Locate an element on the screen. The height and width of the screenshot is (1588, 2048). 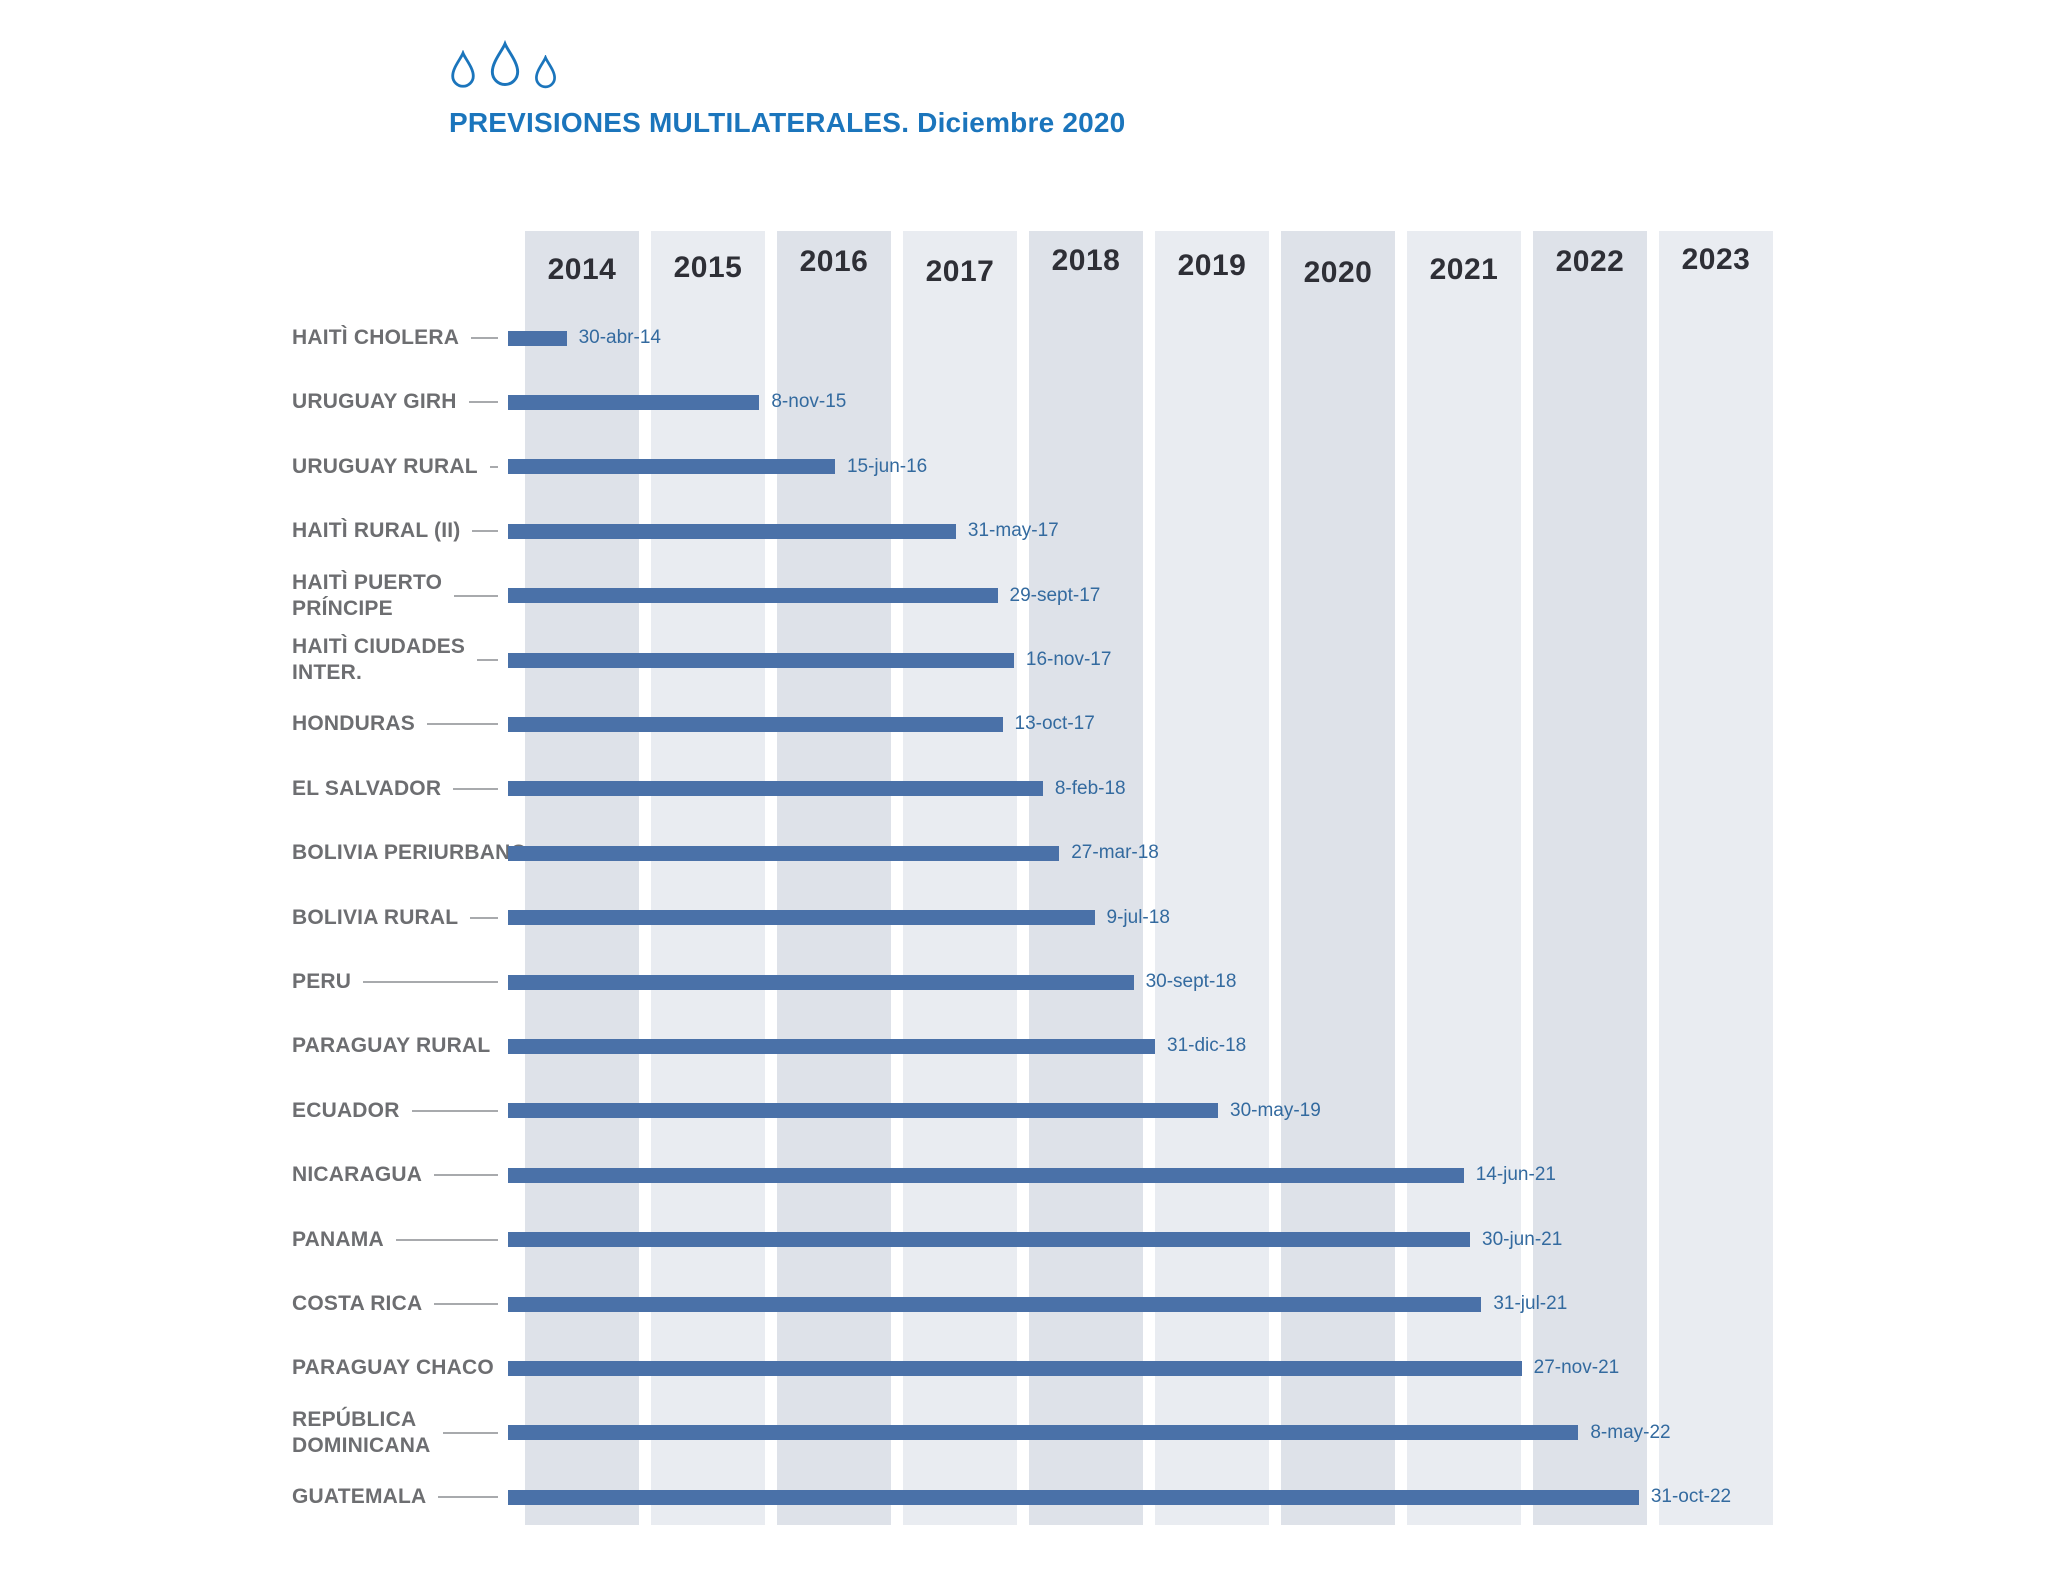
row-label-group: URUGUAY RURAL is located at coordinates (398, 467).